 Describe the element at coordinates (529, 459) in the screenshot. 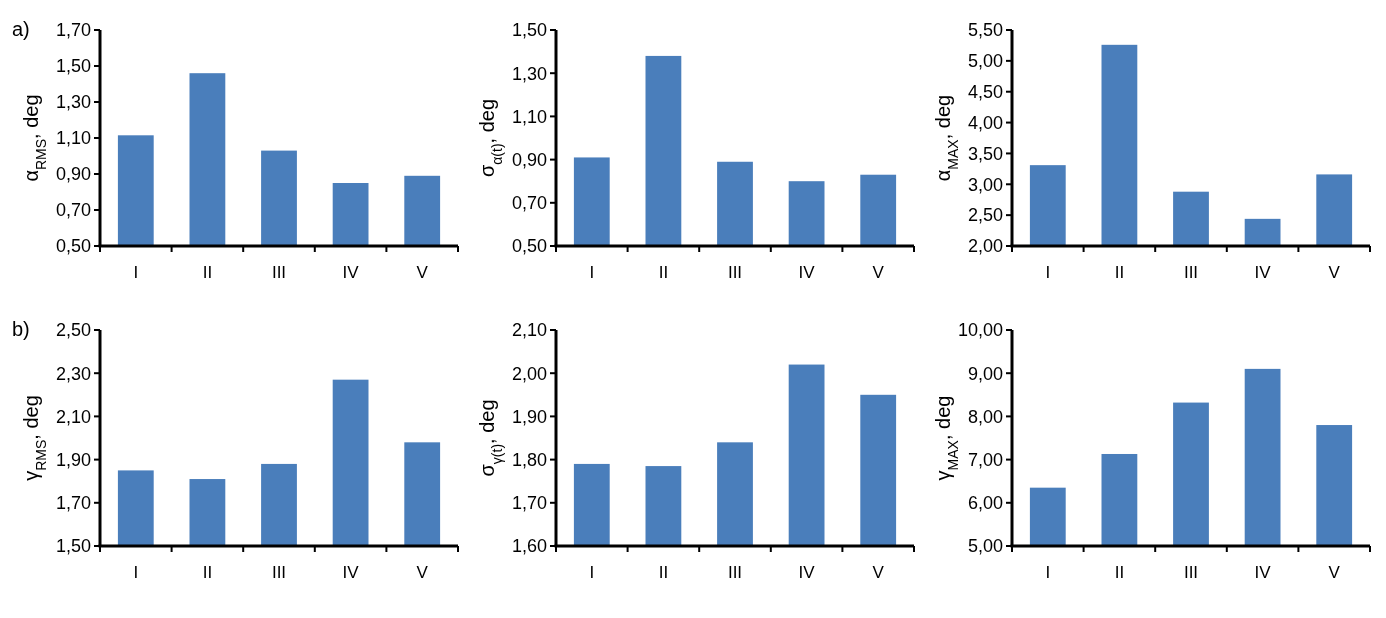

I see `y-tick-label: 1,80` at that location.